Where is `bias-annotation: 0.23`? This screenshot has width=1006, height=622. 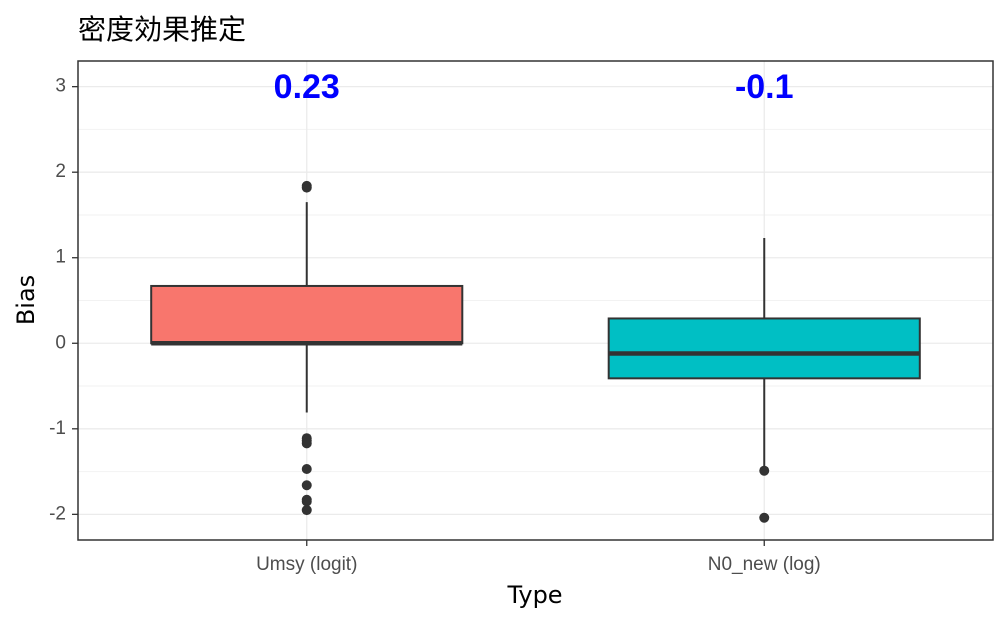
bias-annotation: 0.23 is located at coordinates (307, 87).